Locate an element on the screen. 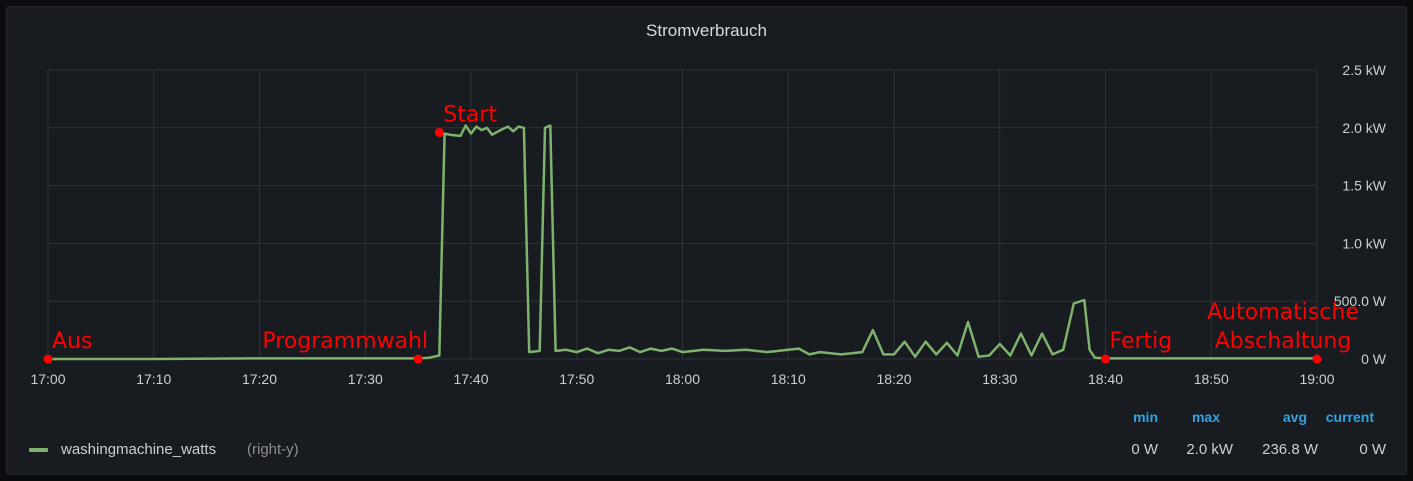  x-tick-label: 17:50 is located at coordinates (576, 379).